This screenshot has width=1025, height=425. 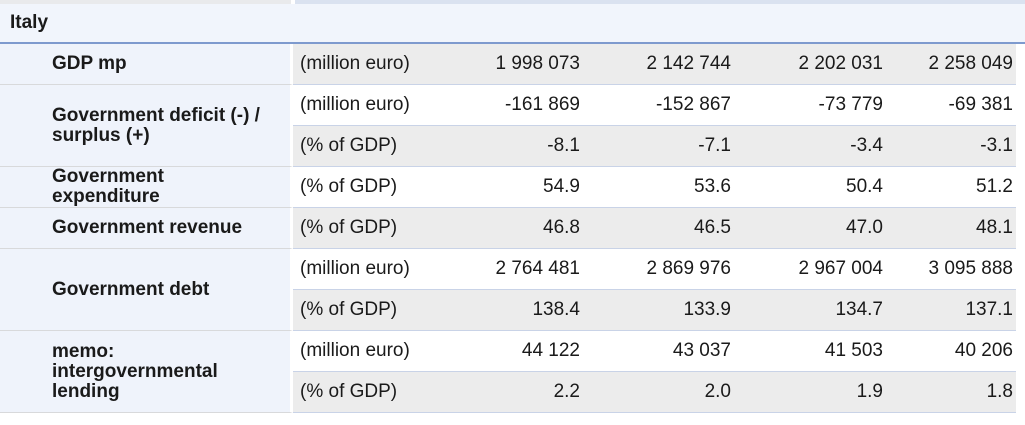 I want to click on value-cell: 46.8, so click(x=509, y=228).